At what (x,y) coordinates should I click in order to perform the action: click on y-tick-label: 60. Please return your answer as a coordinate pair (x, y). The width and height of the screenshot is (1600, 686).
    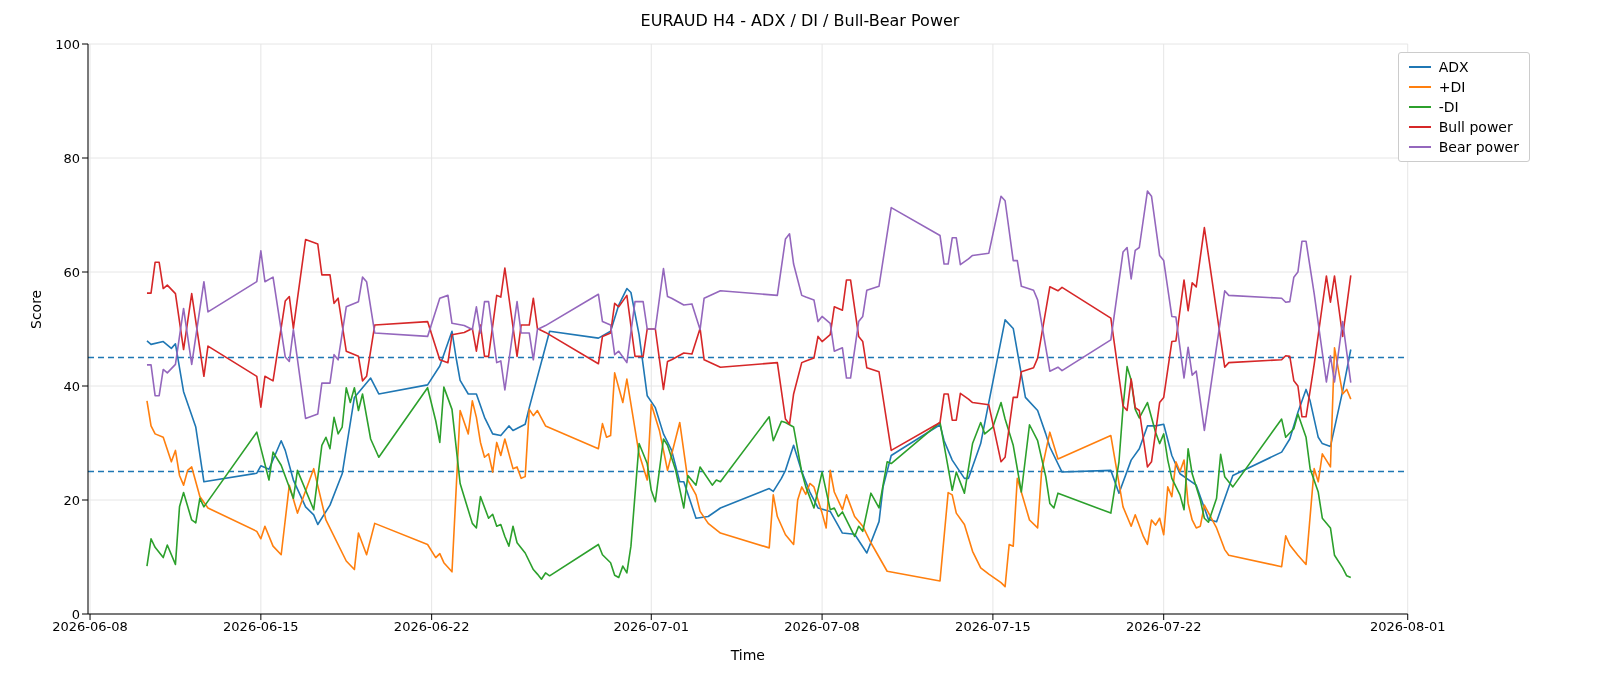
    Looking at the image, I should click on (71, 272).